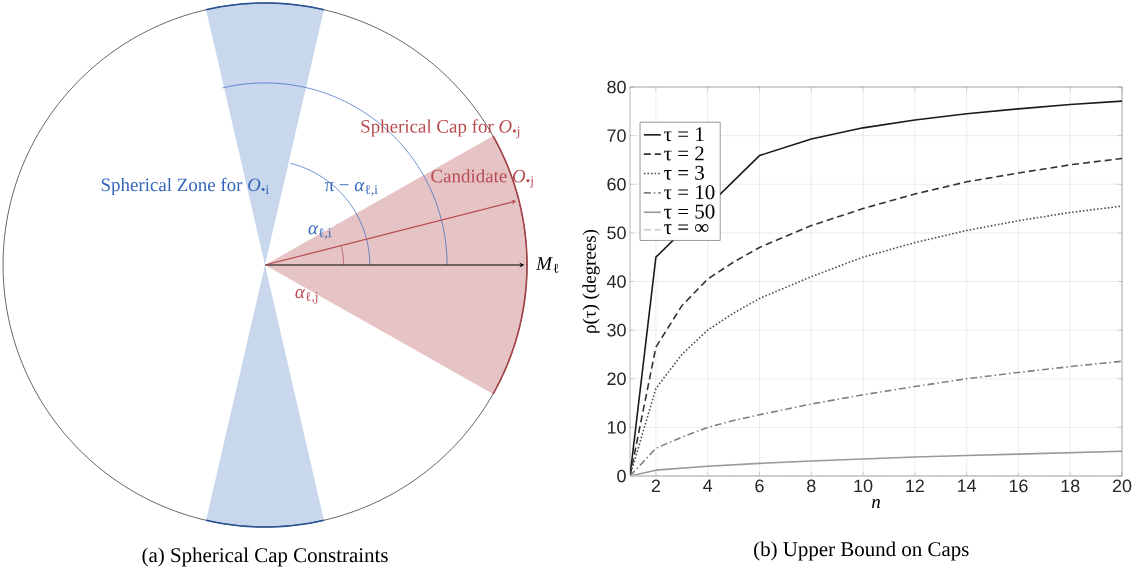  I want to click on y-tick-label: 70, so click(616, 135).